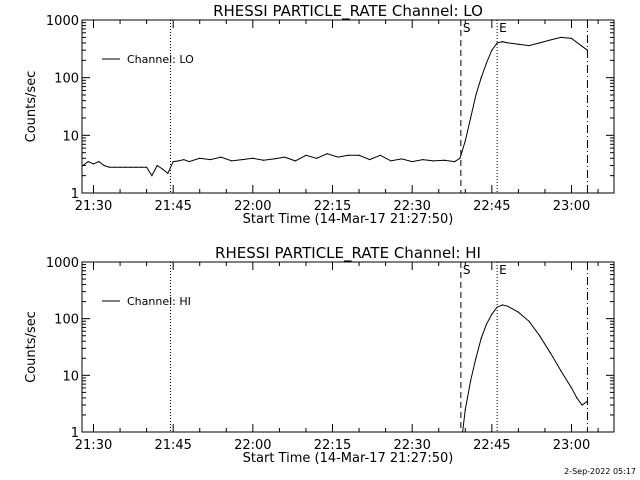  Describe the element at coordinates (491, 206) in the screenshot. I see `x-tick-label: 22:45` at that location.